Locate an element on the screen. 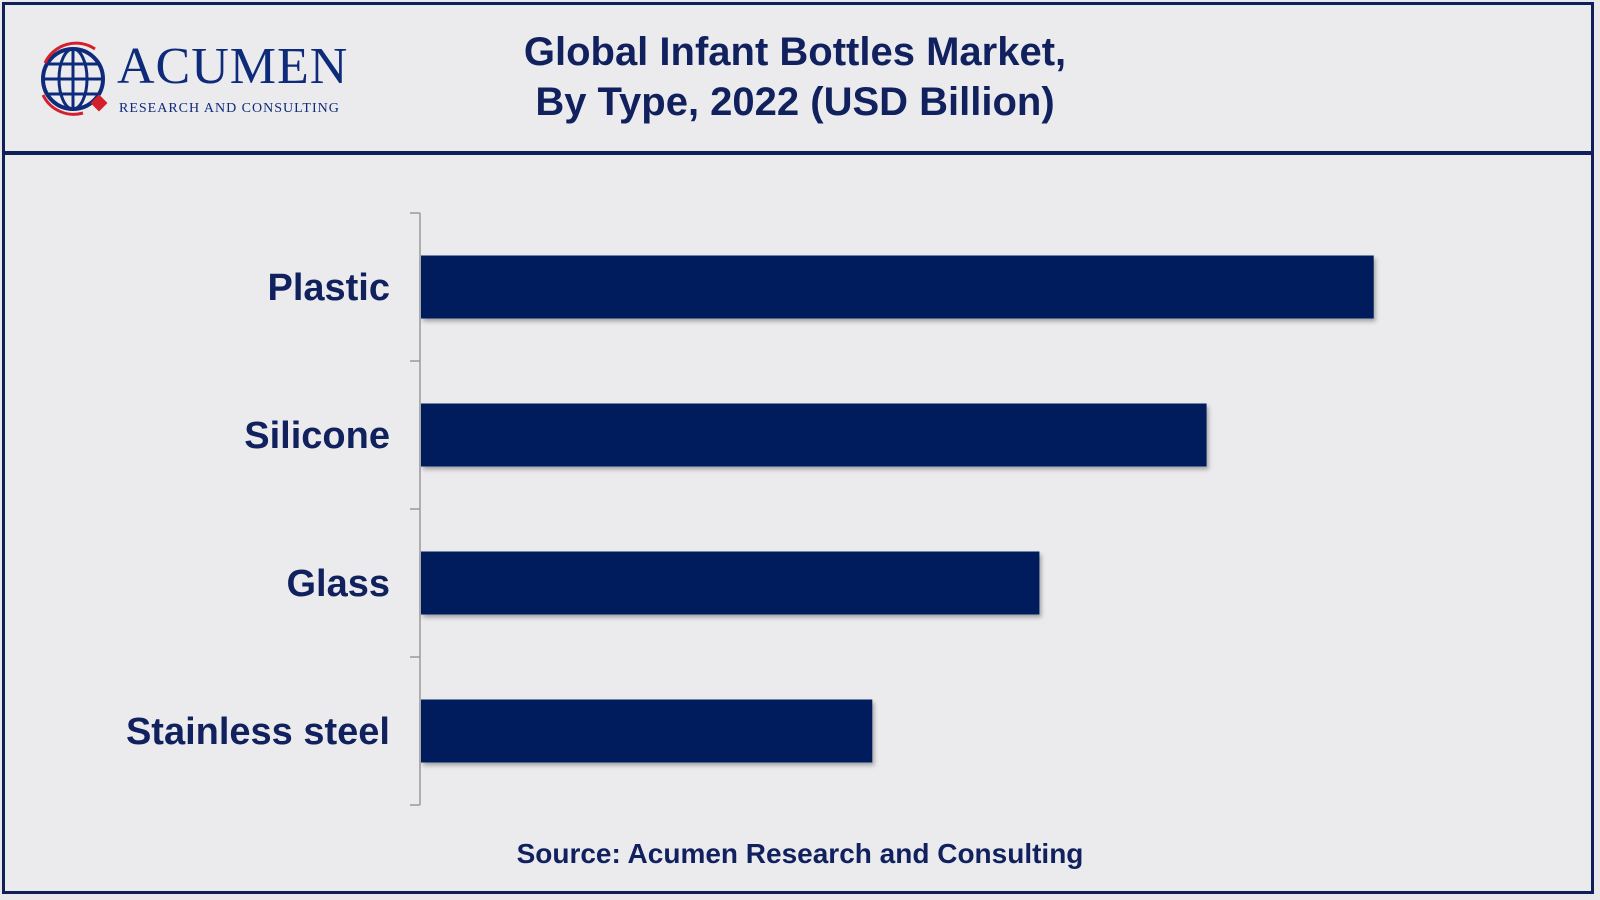 Image resolution: width=1600 pixels, height=900 pixels. category-label: Glass is located at coordinates (338, 584).